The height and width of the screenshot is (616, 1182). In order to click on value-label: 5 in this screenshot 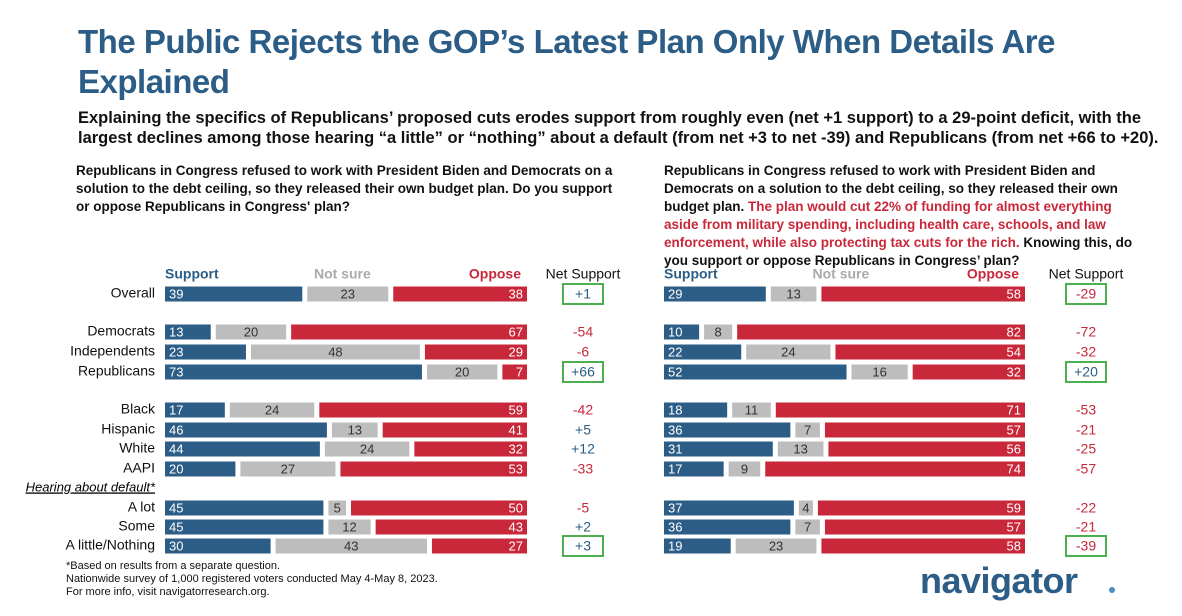, I will do `click(337, 507)`.